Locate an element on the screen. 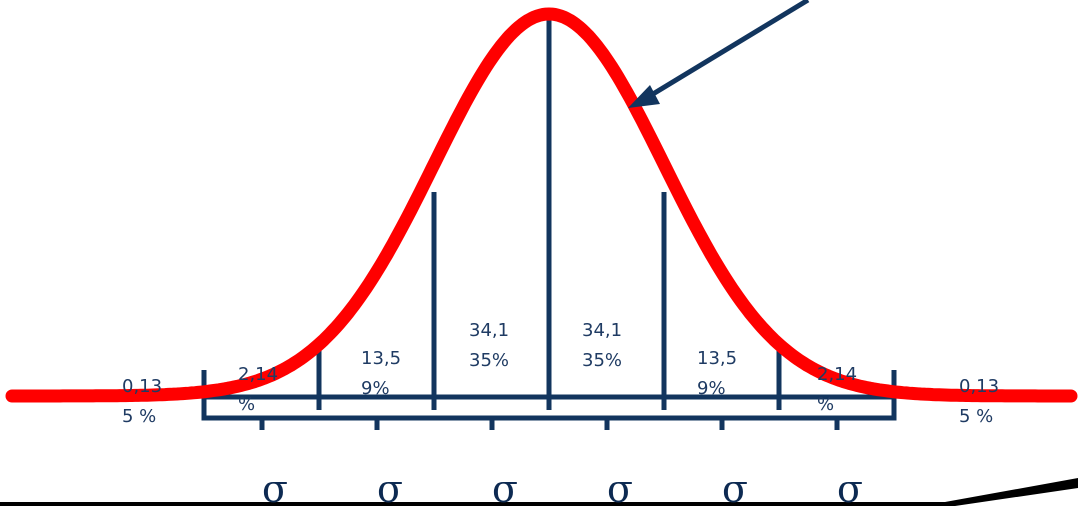 This screenshot has height=506, width=1078. bracket-line is located at coordinates (549, 411).